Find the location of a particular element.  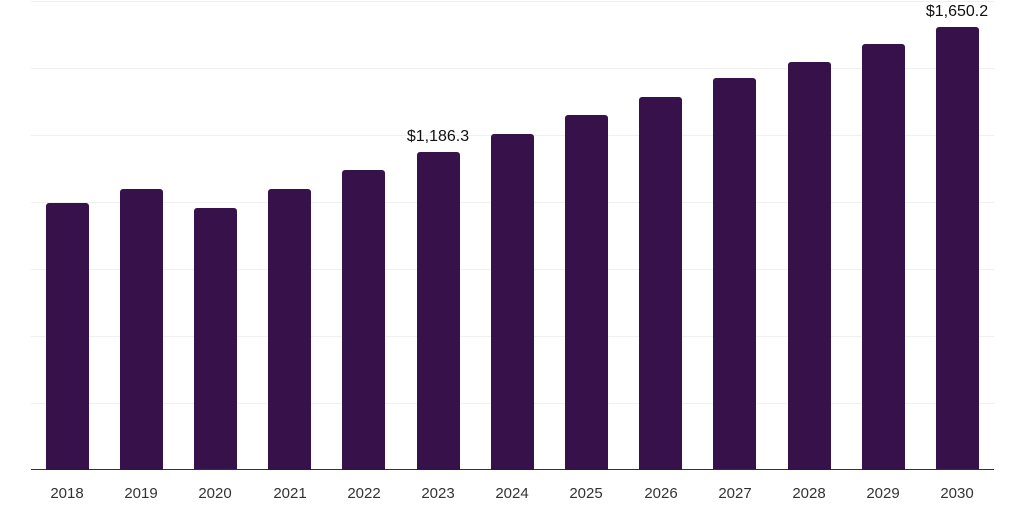

bar-2028 is located at coordinates (809, 266).